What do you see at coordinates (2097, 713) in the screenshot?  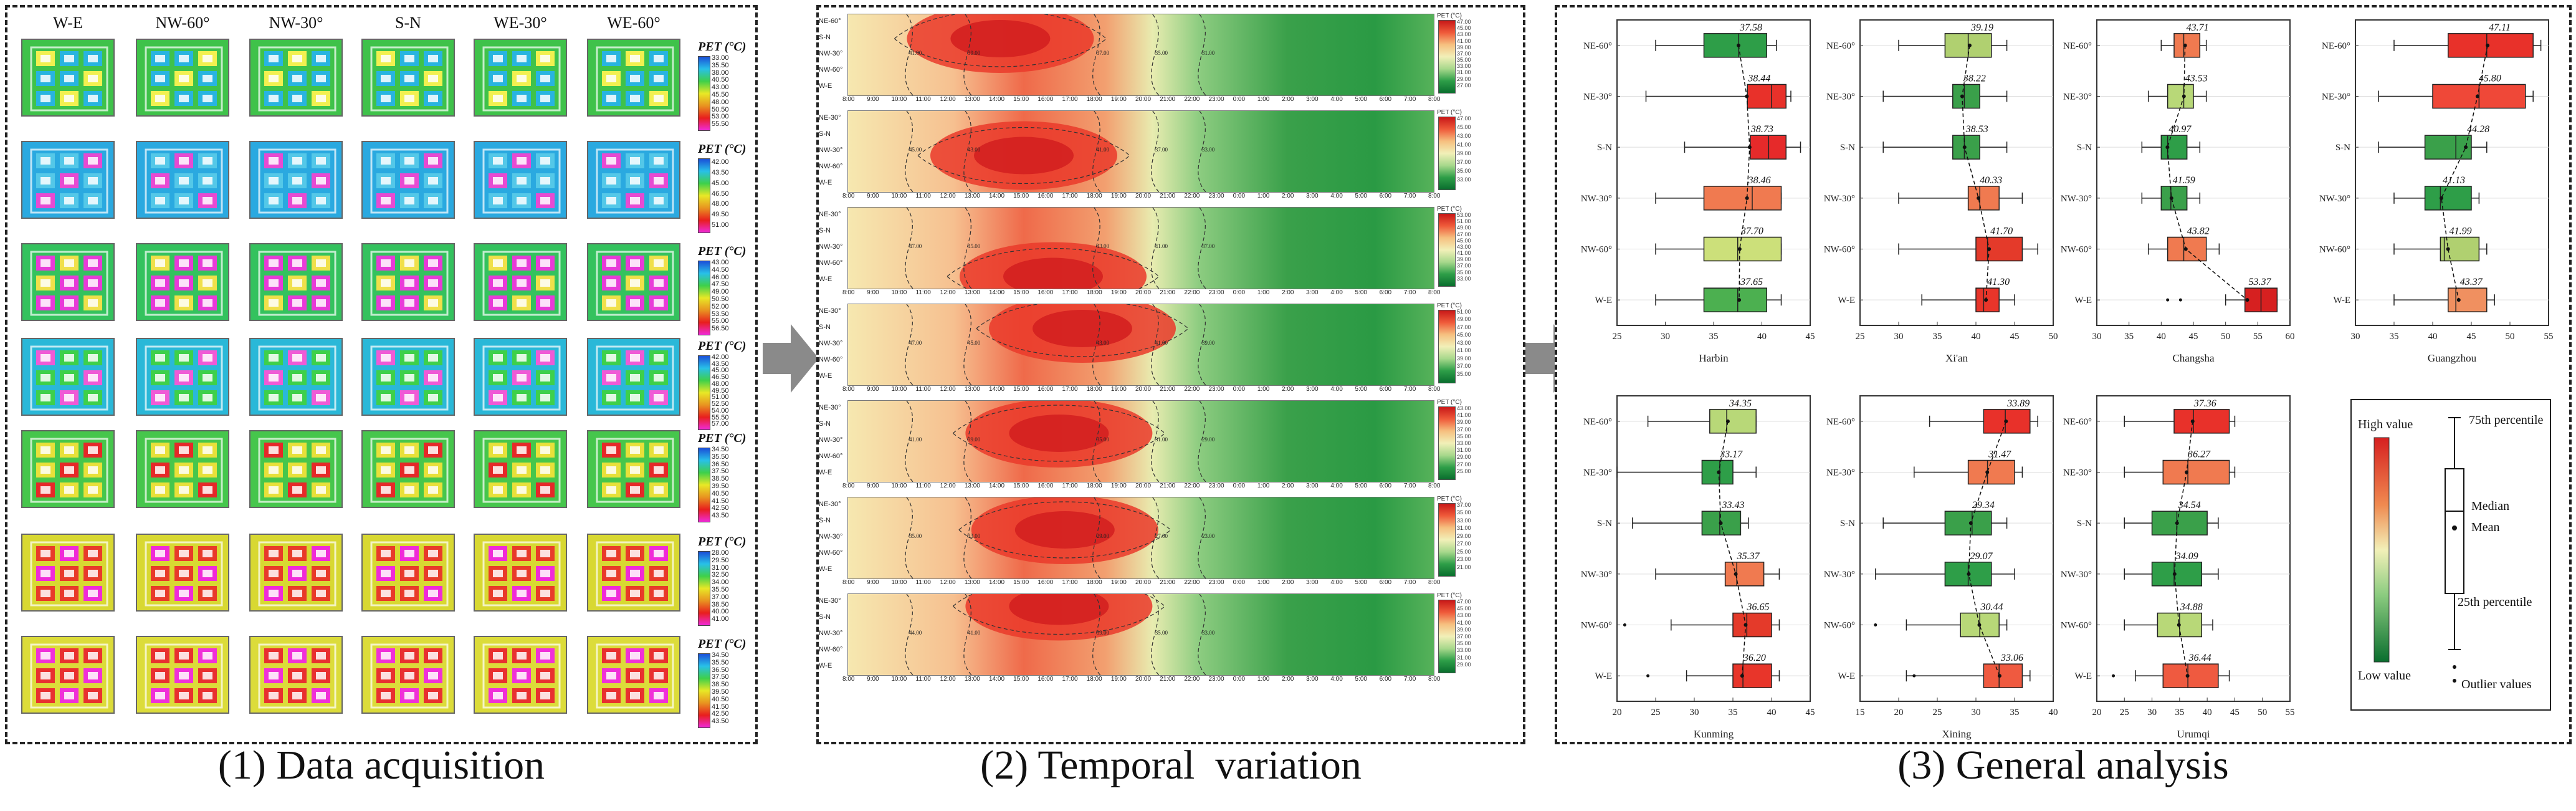 I see `x-tick-label: 20` at bounding box center [2097, 713].